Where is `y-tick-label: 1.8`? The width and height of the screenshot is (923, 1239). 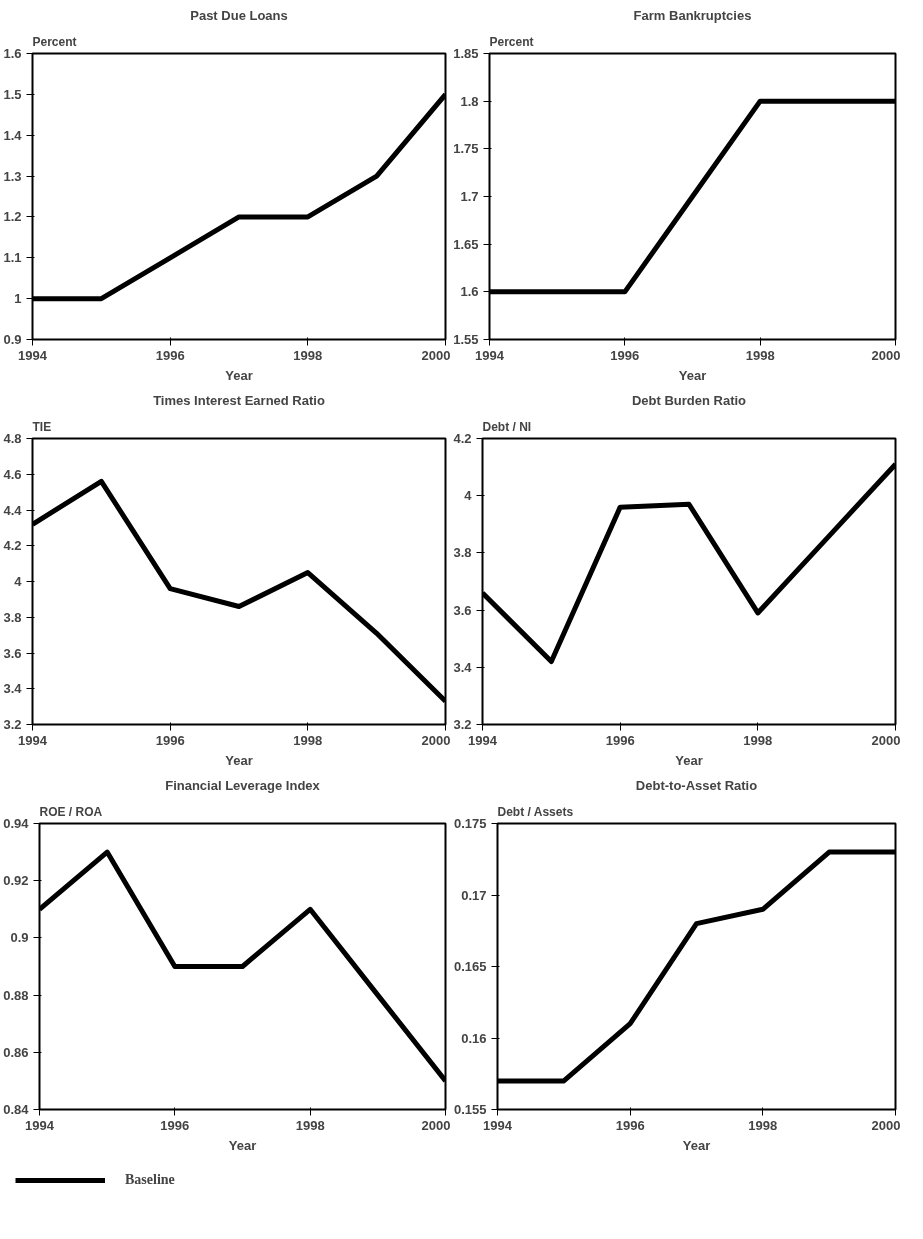 y-tick-label: 1.8 is located at coordinates (469, 101).